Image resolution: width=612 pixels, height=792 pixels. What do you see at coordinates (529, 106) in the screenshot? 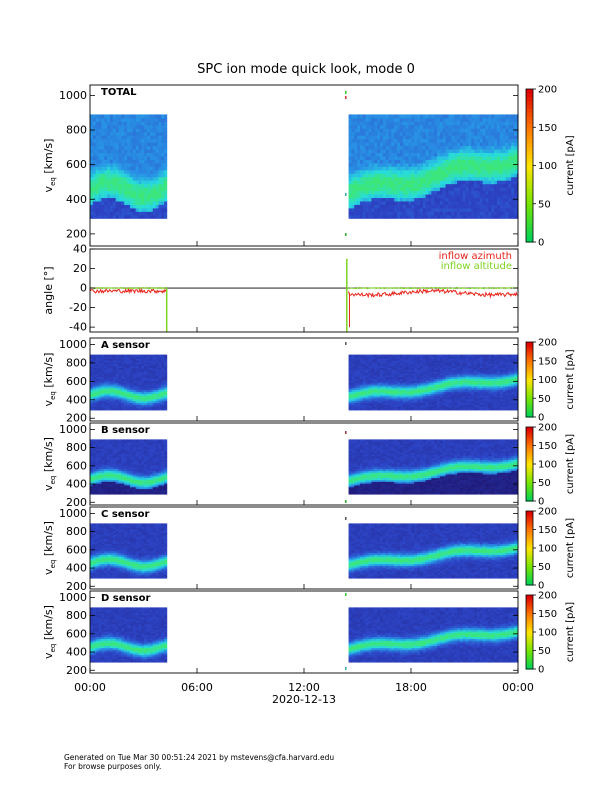
I see `colorbar-segment` at bounding box center [529, 106].